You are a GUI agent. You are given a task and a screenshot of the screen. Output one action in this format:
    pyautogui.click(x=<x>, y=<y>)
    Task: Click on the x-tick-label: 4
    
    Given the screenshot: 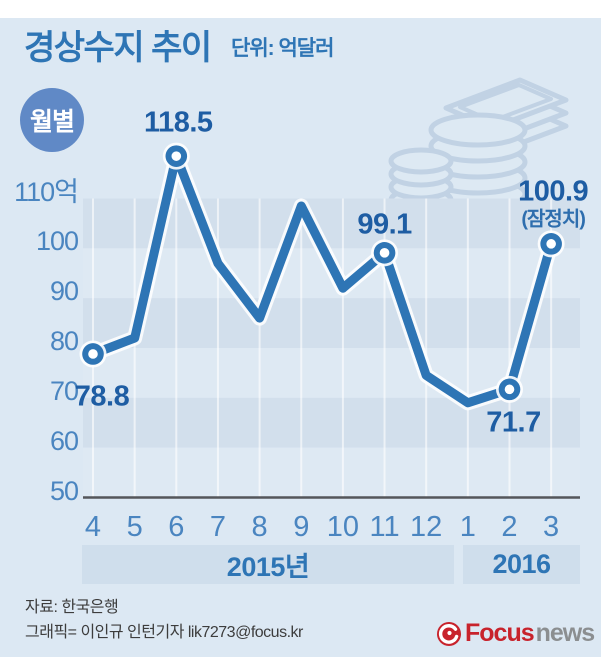 What is the action you would take?
    pyautogui.click(x=93, y=527)
    